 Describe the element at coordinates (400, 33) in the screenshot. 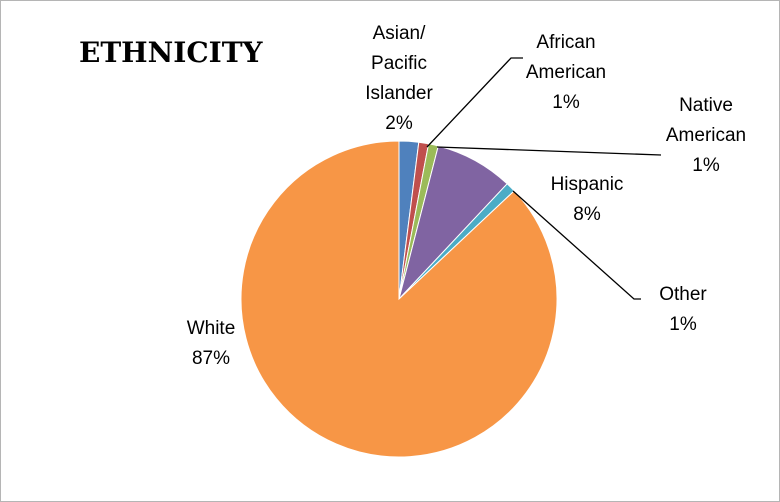

I see `label-line: Asian/` at that location.